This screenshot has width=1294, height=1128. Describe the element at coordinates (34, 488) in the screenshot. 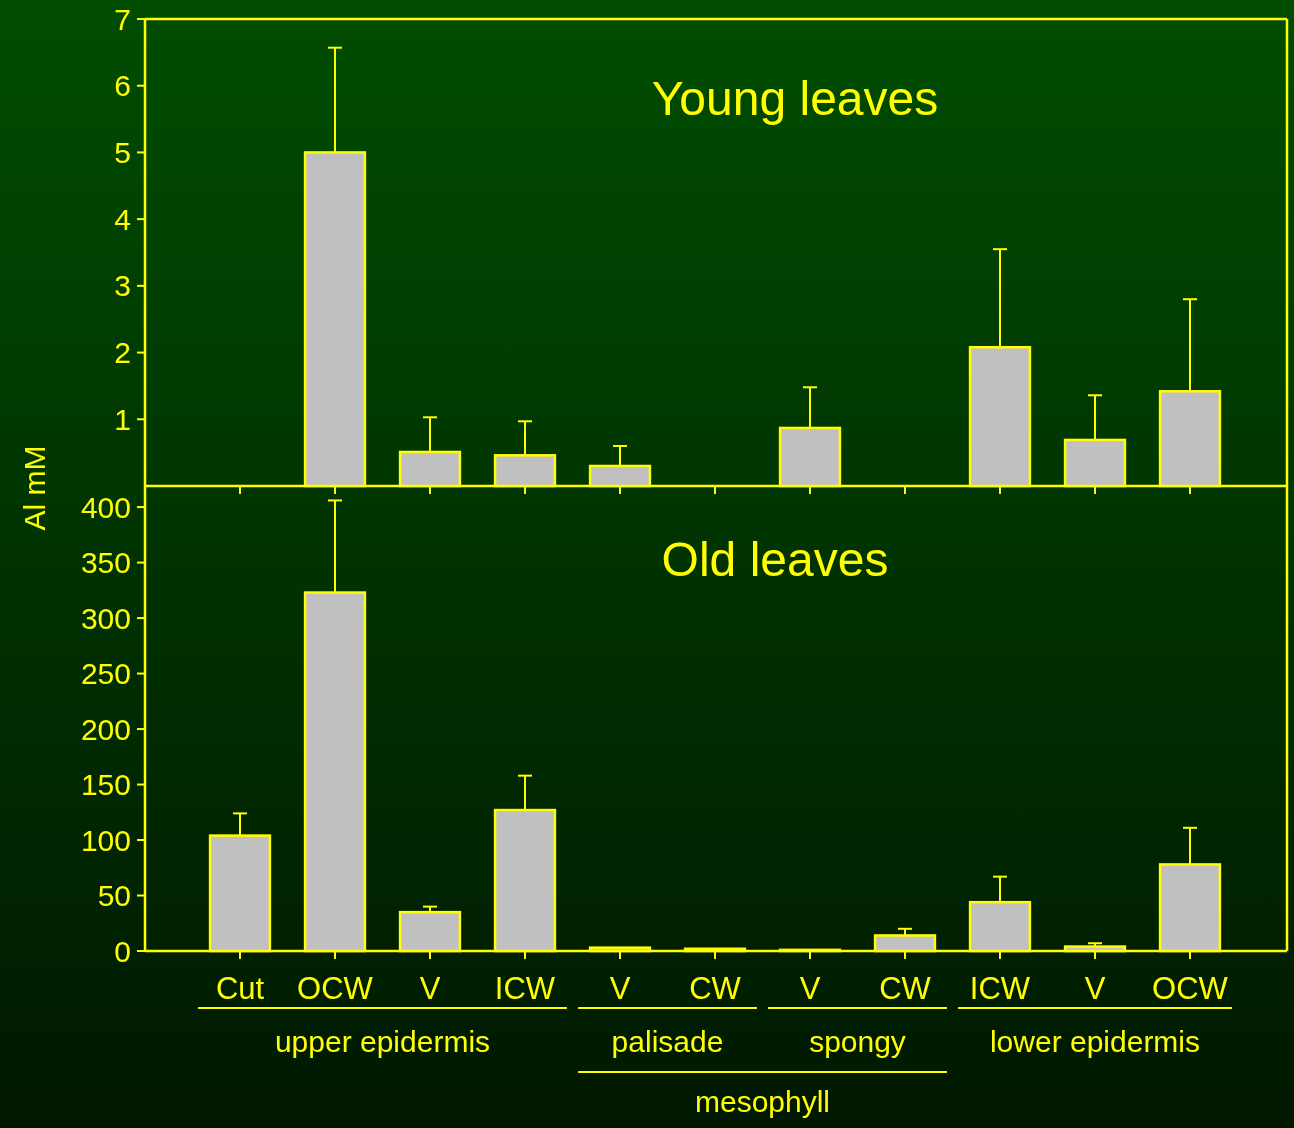

I see `y-axis-title: Al mM` at that location.